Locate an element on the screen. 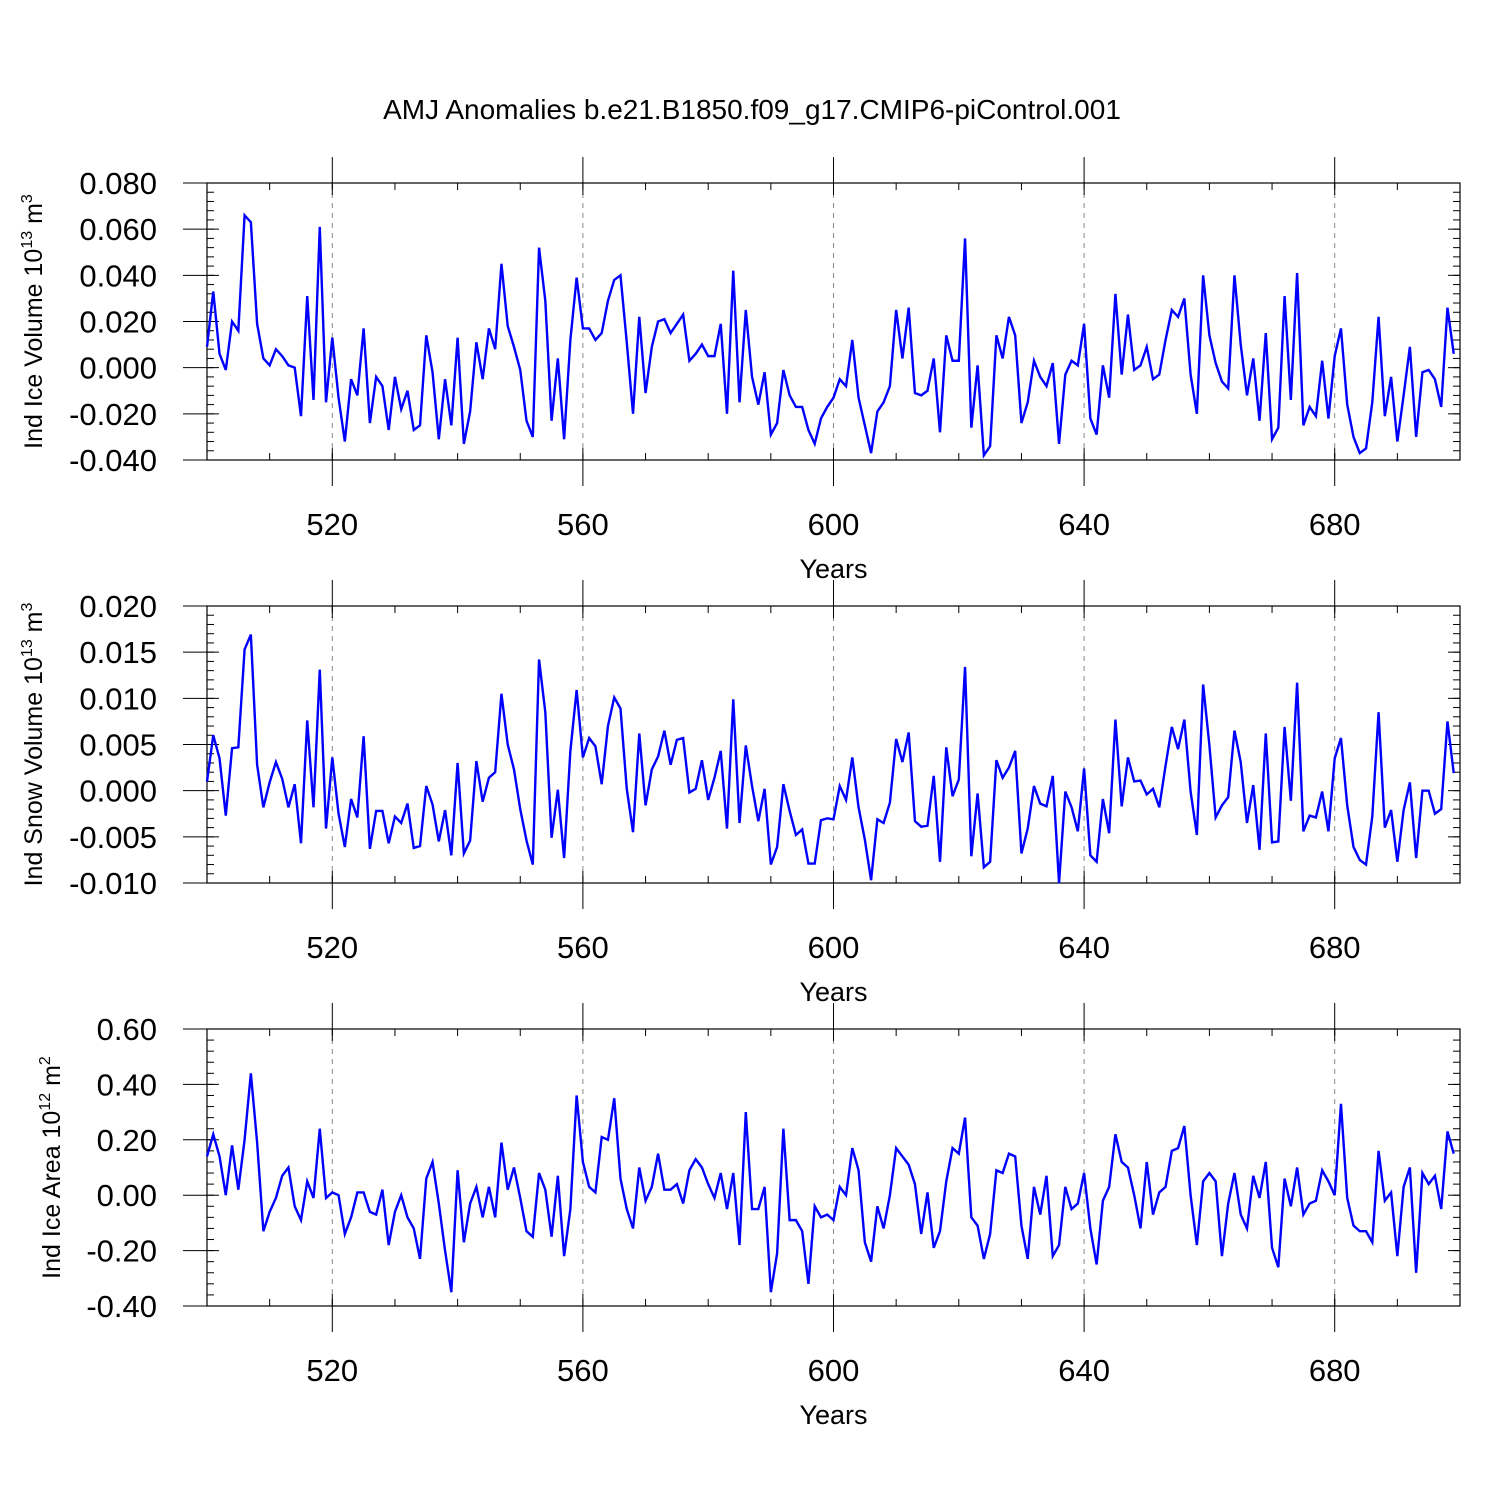 This screenshot has width=1500, height=1500. y-axis-label-part: Ind Ice Area is located at coordinates (52, 1208).